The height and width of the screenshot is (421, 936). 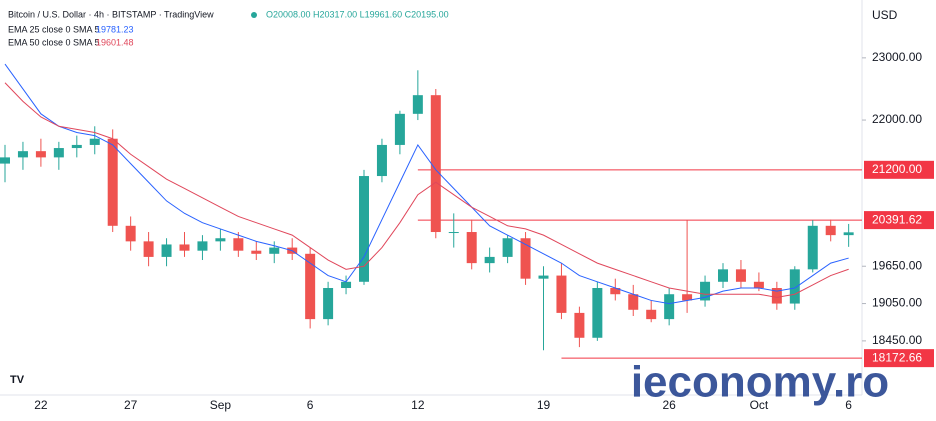 What do you see at coordinates (544, 405) in the screenshot?
I see `x-tick-label: 19` at bounding box center [544, 405].